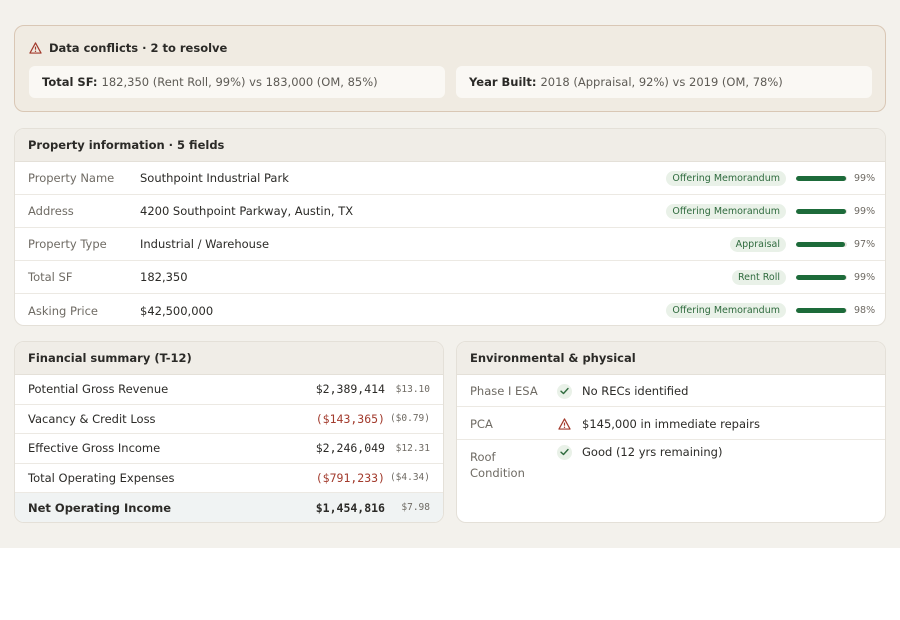 Image resolution: width=900 pixels, height=620 pixels. What do you see at coordinates (652, 452) in the screenshot?
I see `environmental-field-value: Good (12 yrs remaining)` at bounding box center [652, 452].